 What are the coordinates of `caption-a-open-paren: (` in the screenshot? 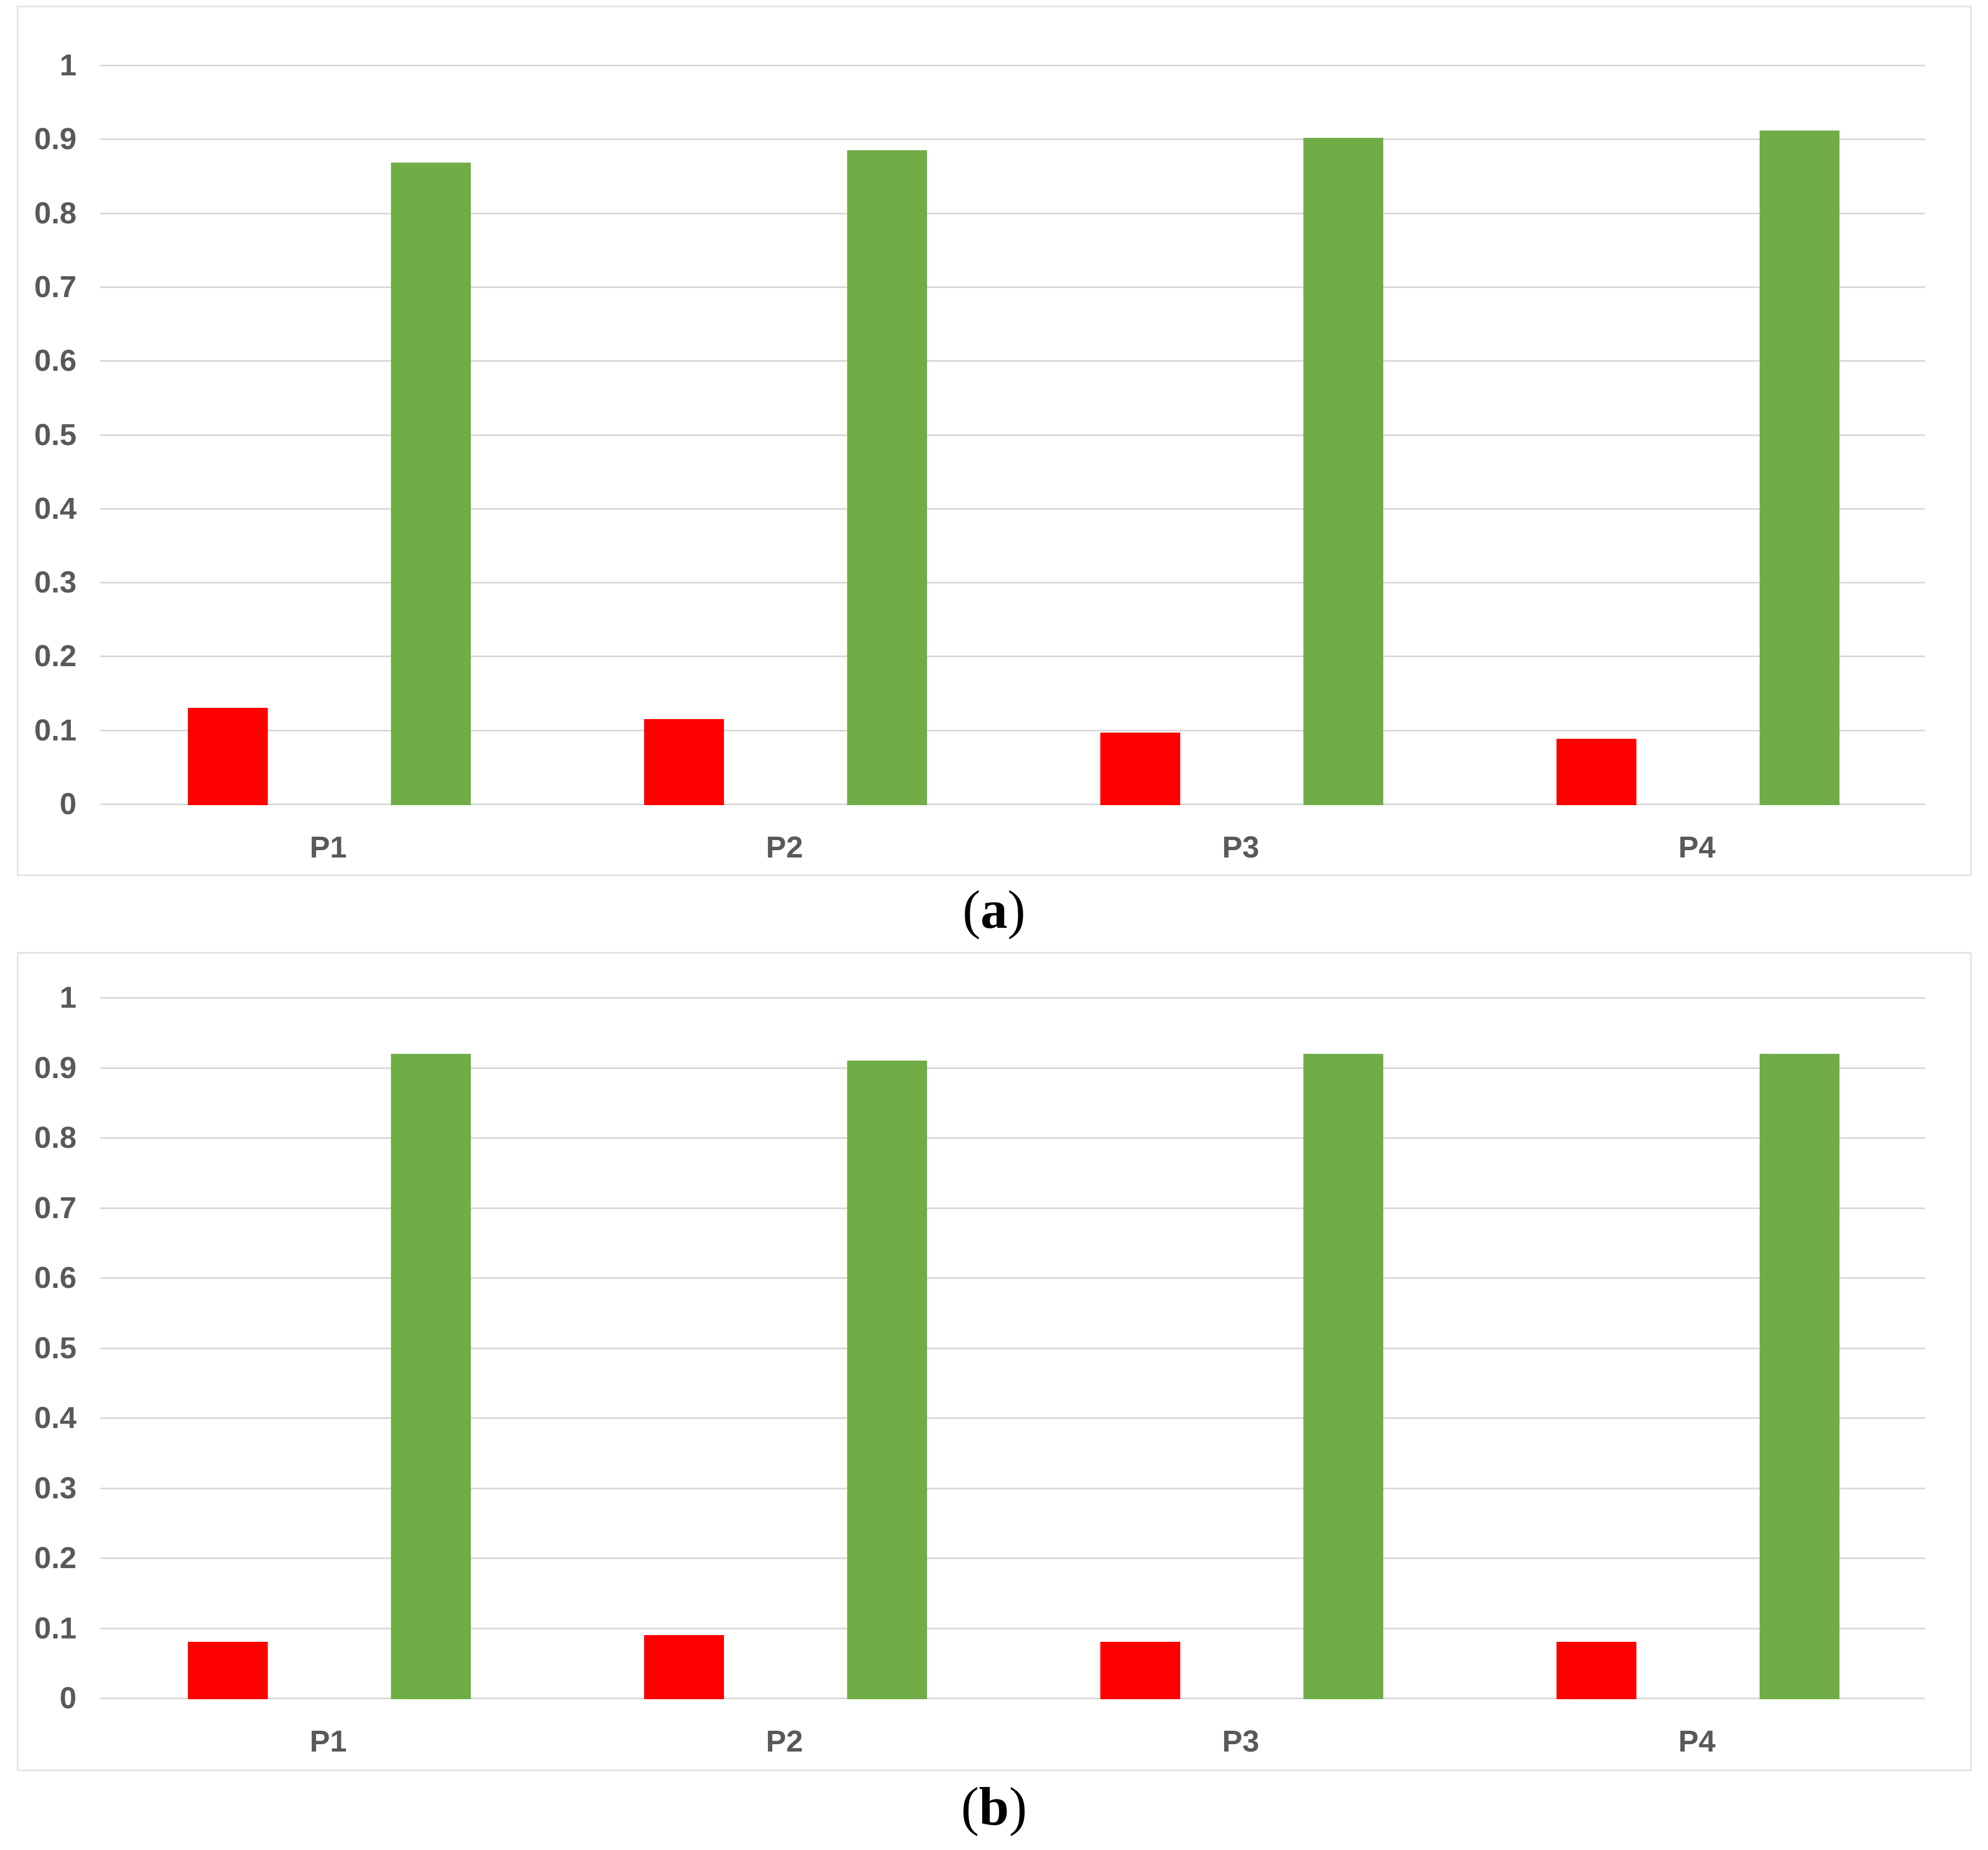 It's located at (971, 910).